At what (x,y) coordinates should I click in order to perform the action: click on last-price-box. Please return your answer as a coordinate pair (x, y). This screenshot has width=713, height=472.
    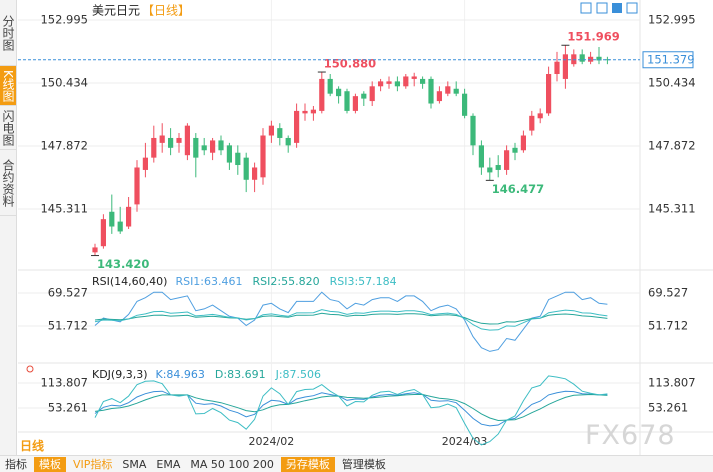
    Looking at the image, I should click on (668, 60).